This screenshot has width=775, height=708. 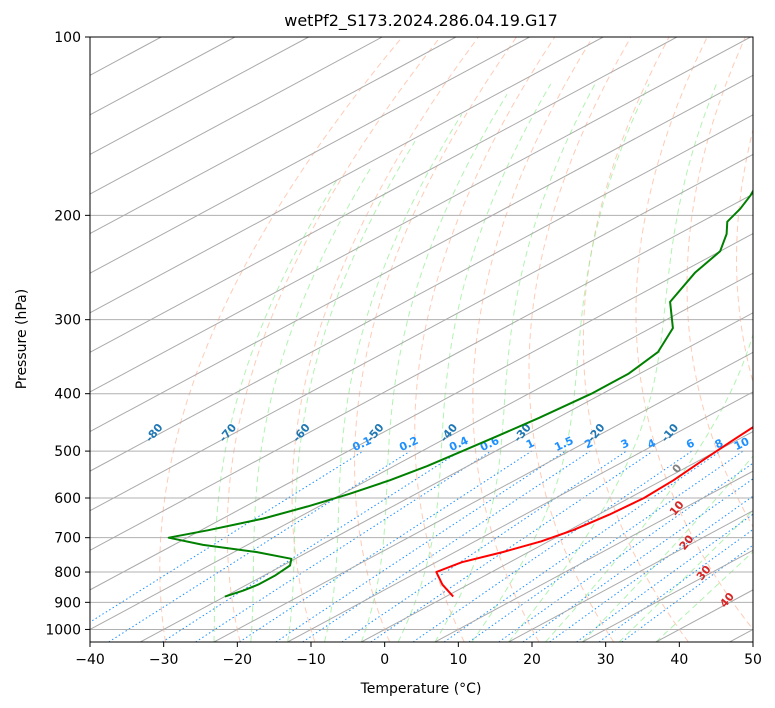 What do you see at coordinates (421, 689) in the screenshot?
I see `x-axis-title: Temperature (°C)` at bounding box center [421, 689].